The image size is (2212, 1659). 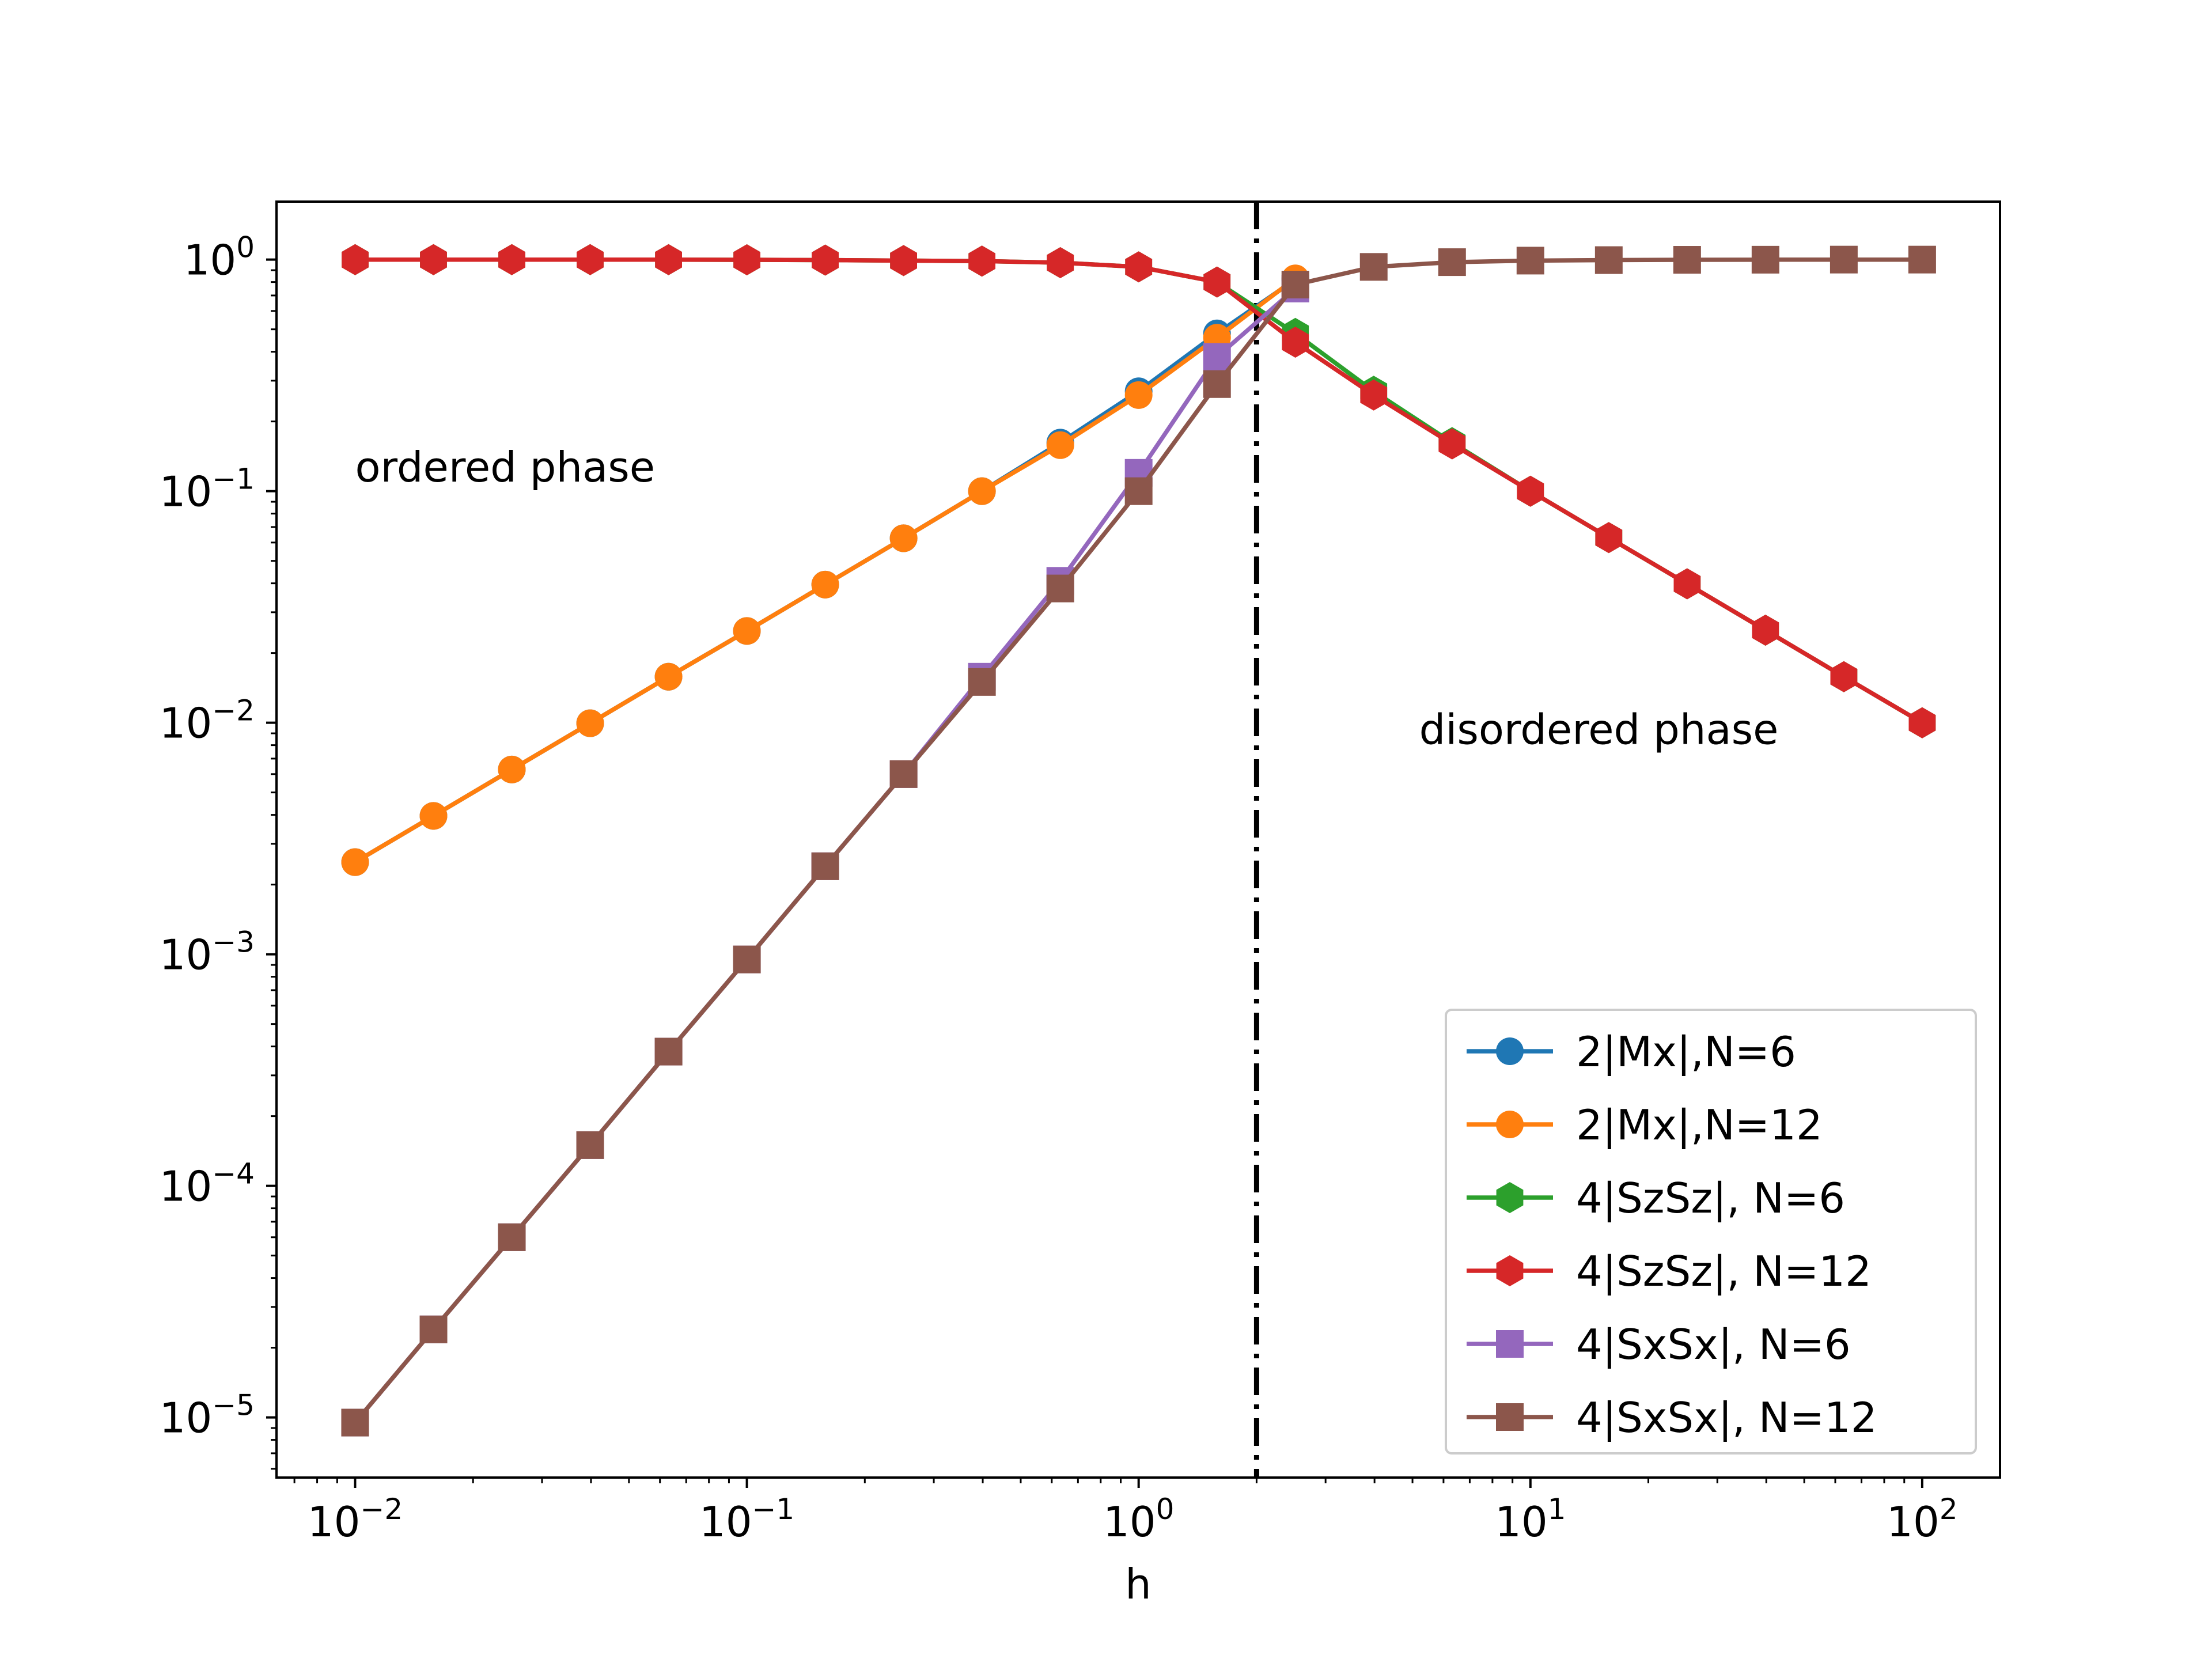 I want to click on x-tick-label: 10⁻², so click(x=355, y=1519).